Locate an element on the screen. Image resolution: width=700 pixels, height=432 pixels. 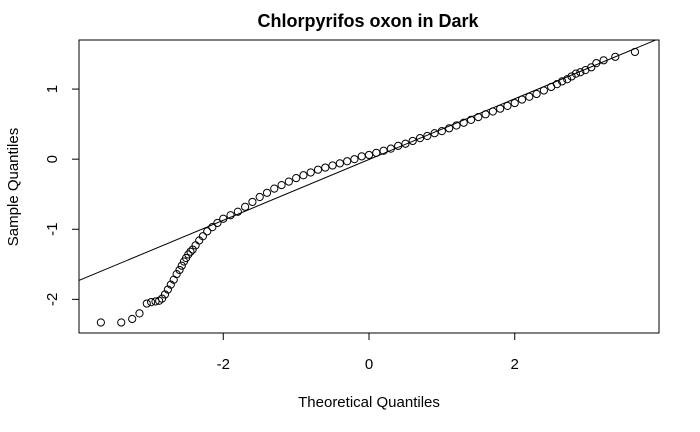
y-axis: -2 -1 0 1 is located at coordinates (62, 195).